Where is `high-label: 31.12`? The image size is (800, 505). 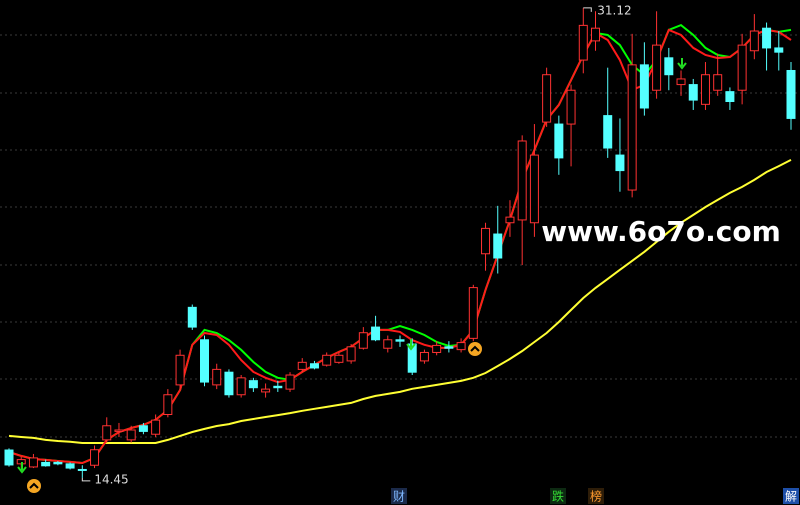 high-label: 31.12 is located at coordinates (614, 10).